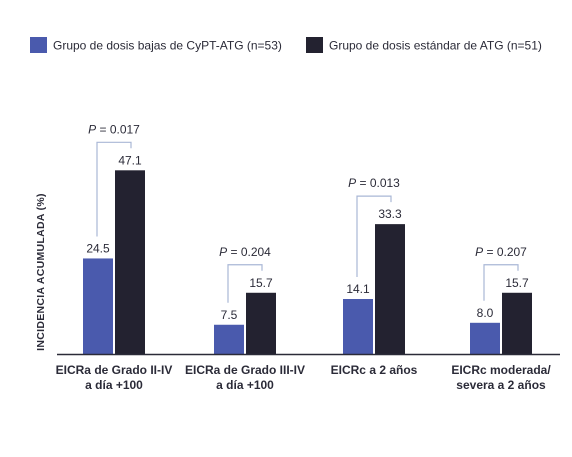 This screenshot has width=572, height=457. I want to click on data-label-low-dose-4: 8.0, so click(485, 313).